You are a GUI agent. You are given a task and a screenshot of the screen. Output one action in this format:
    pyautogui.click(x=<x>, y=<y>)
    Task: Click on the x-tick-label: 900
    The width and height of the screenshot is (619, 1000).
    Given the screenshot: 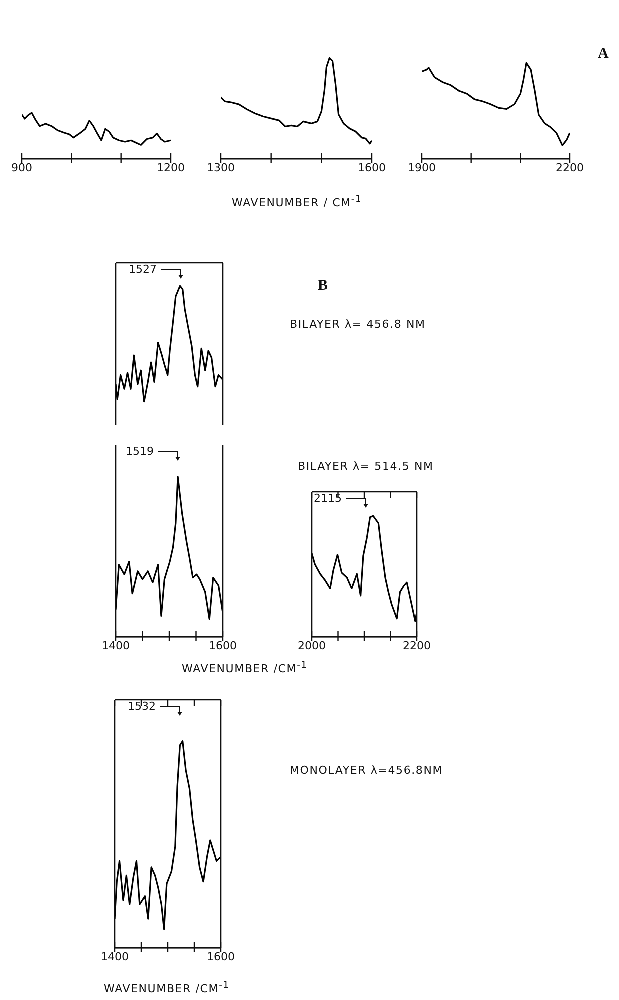 What is the action you would take?
    pyautogui.click(x=22, y=167)
    